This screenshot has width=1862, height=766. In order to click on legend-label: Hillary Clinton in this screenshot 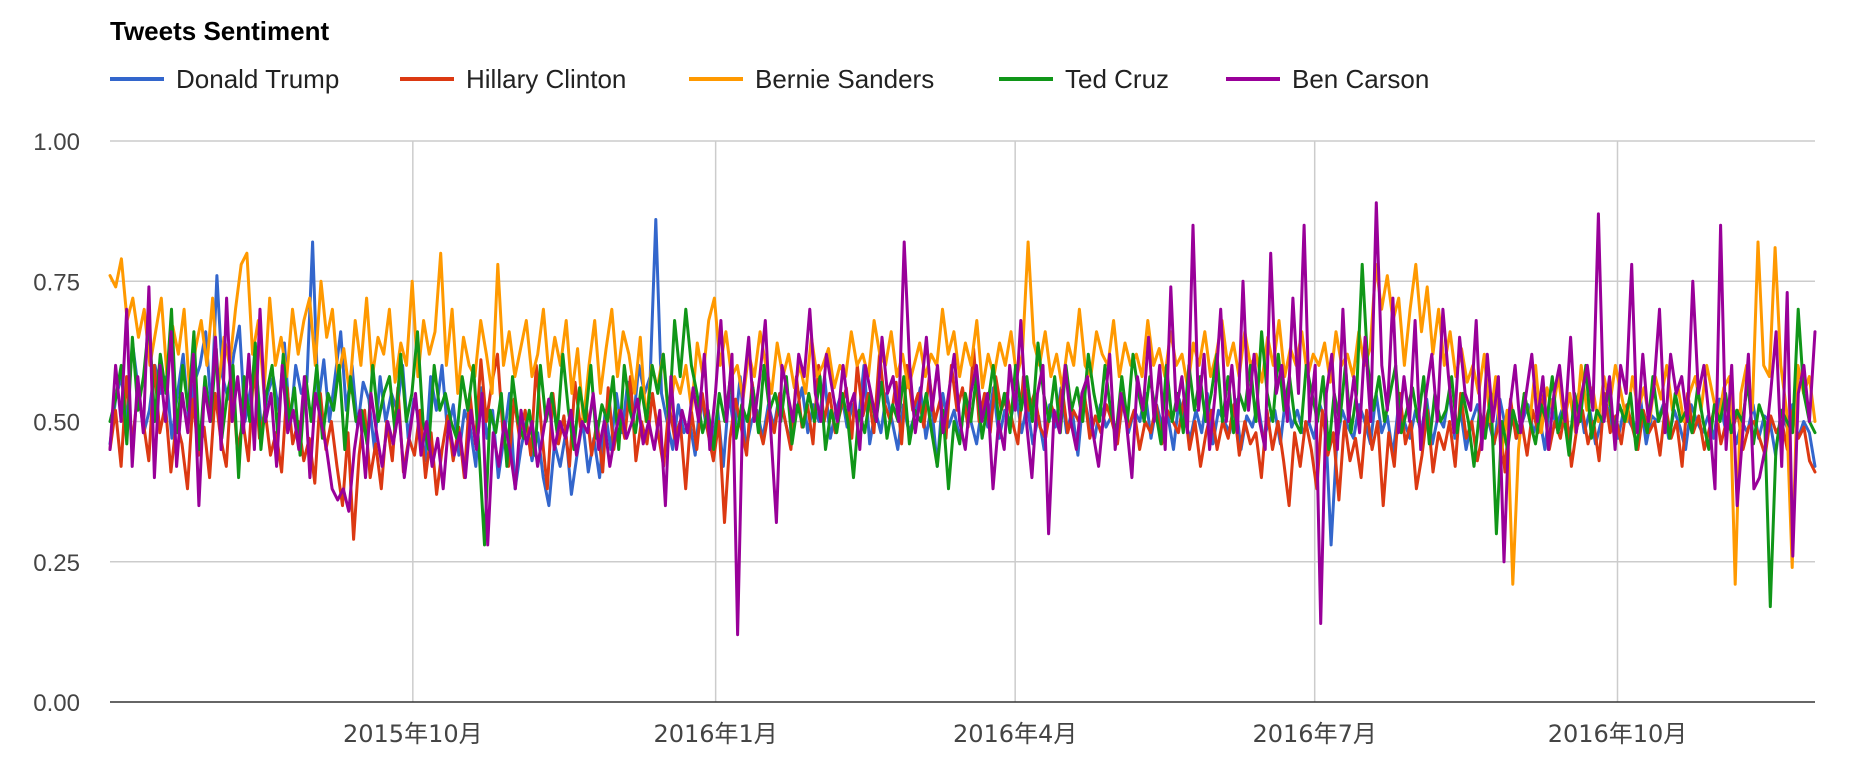, I will do `click(546, 79)`.